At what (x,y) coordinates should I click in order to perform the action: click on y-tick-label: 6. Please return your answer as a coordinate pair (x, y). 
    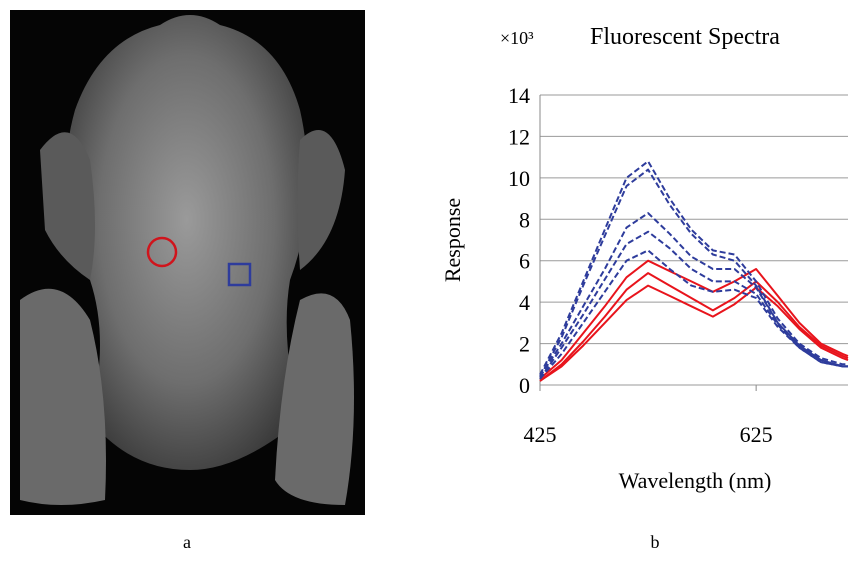
    Looking at the image, I should click on (524, 261).